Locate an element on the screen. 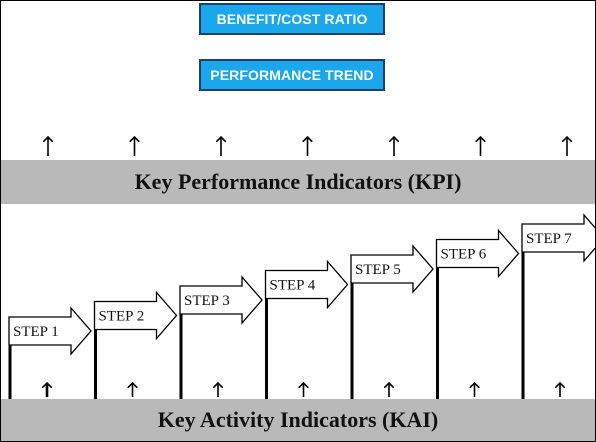  performance-trend-label: PERFORMANCE TREND is located at coordinates (292, 75).